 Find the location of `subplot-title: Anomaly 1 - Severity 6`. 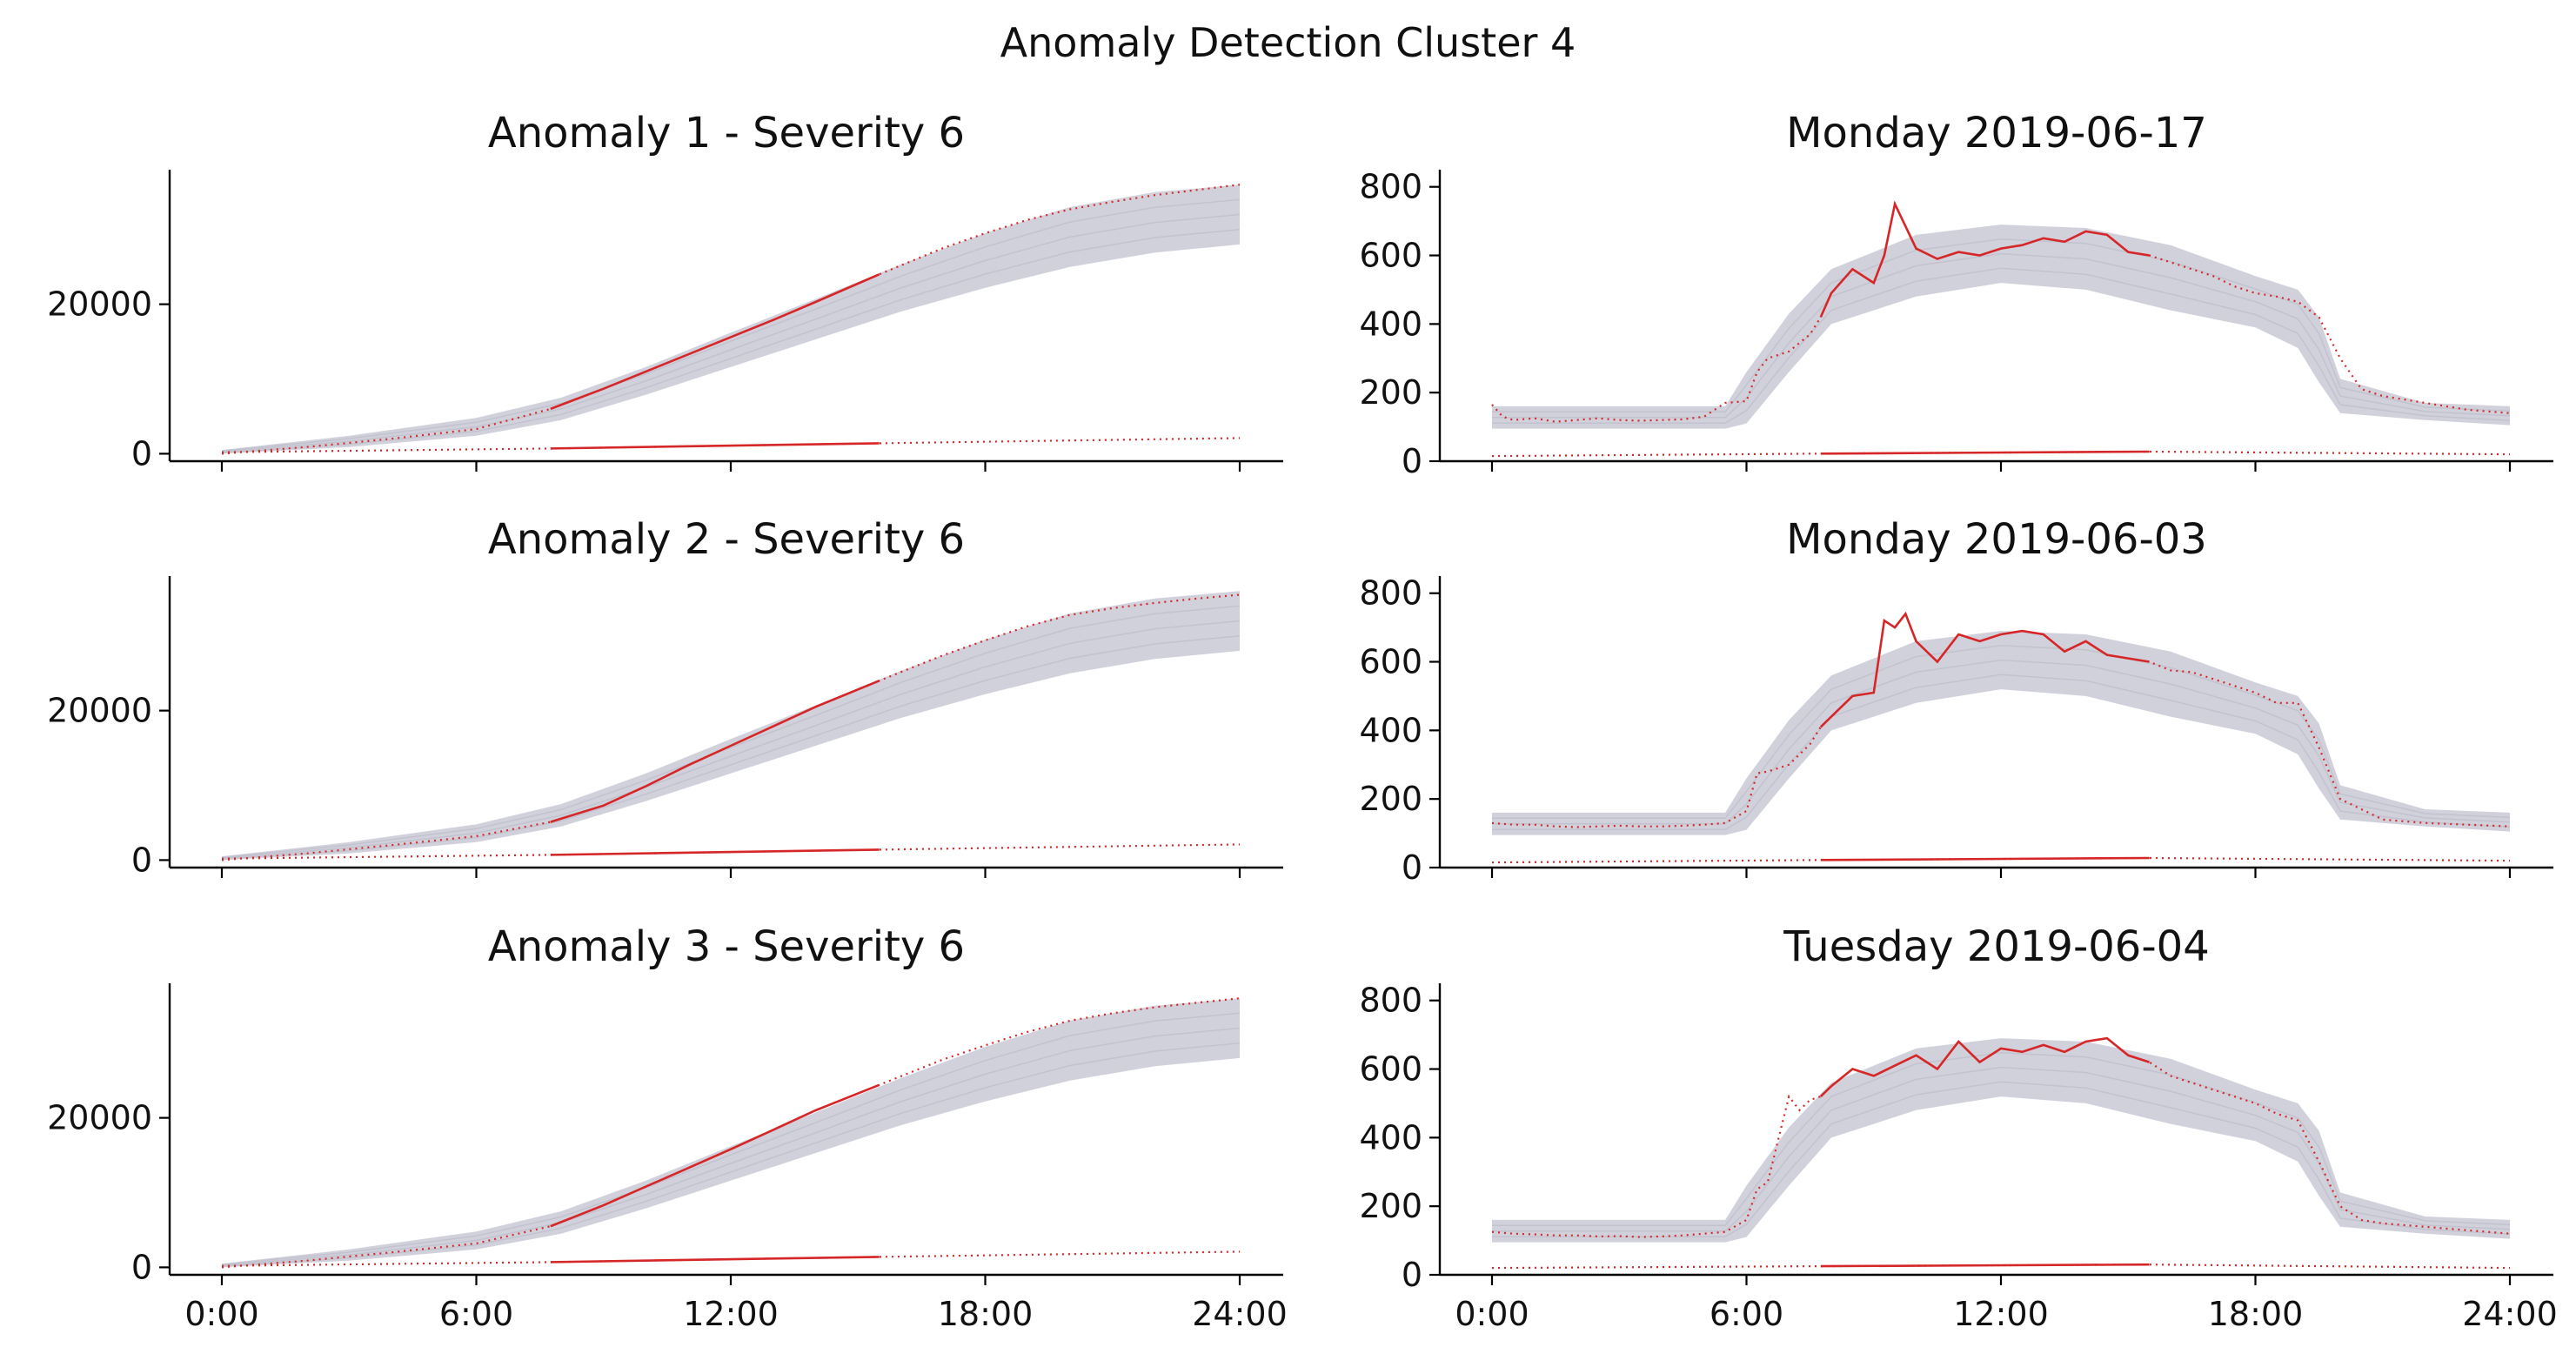

subplot-title: Anomaly 1 - Severity 6 is located at coordinates (726, 133).